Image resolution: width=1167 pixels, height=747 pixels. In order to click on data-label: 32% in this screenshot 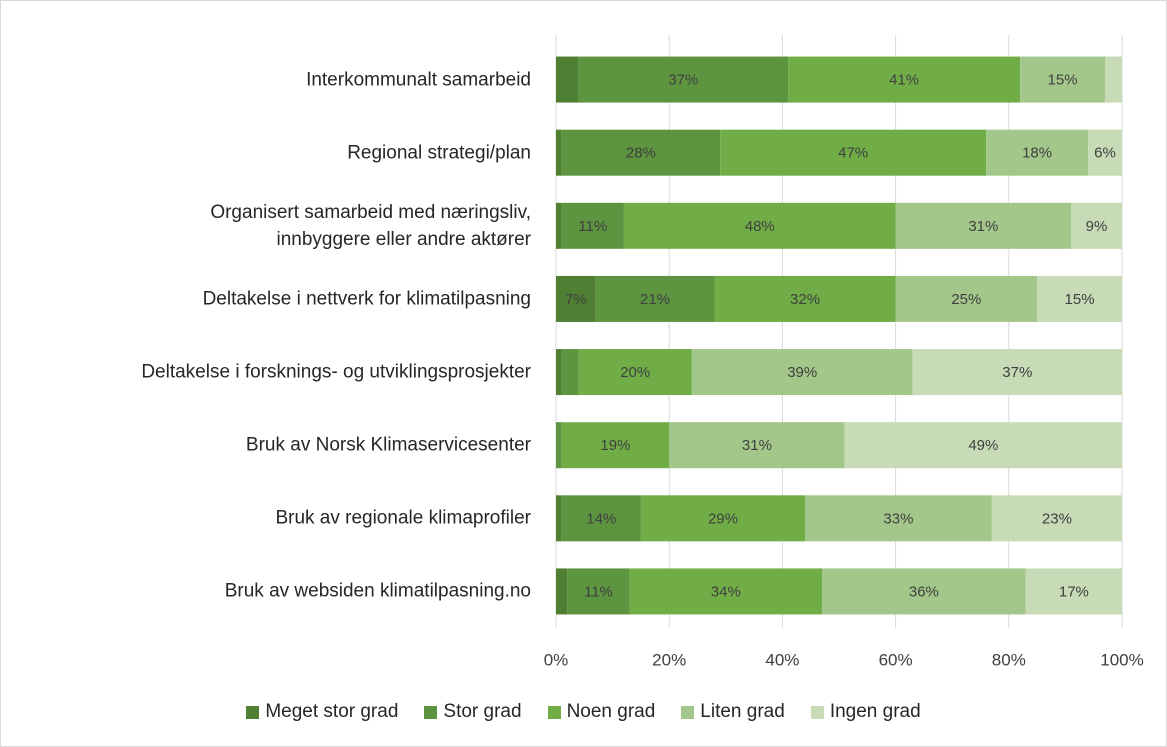, I will do `click(805, 299)`.